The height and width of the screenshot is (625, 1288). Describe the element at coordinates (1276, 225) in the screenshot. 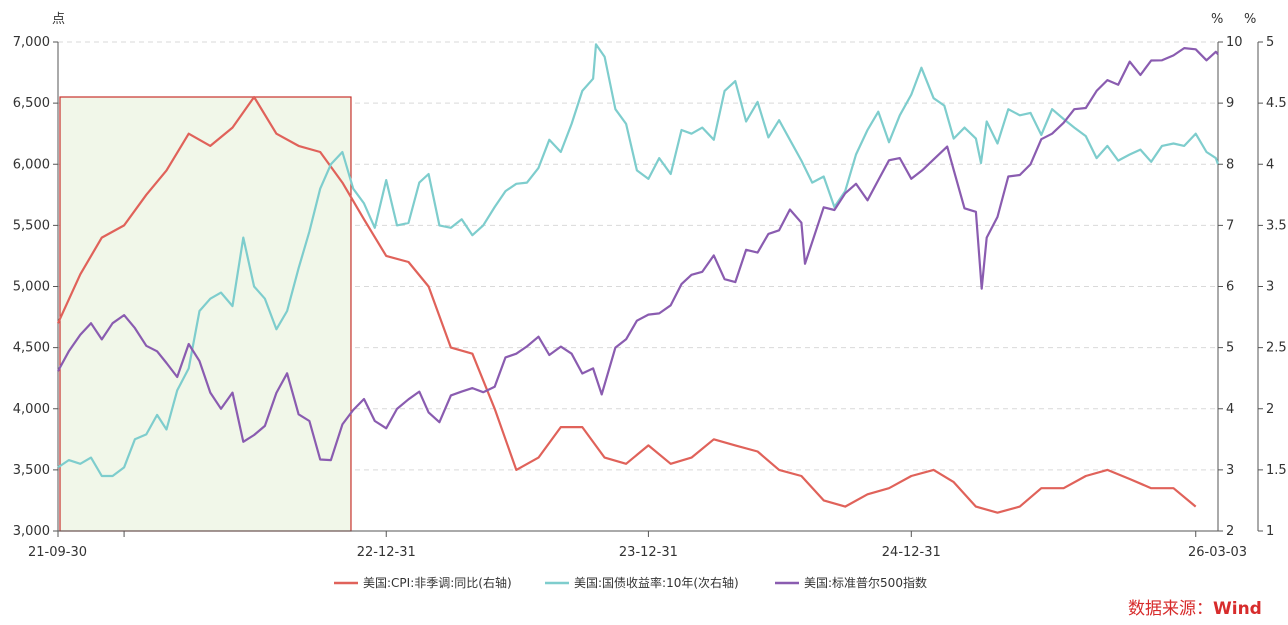

I see `secondary-right-tick-label: 3.5` at that location.